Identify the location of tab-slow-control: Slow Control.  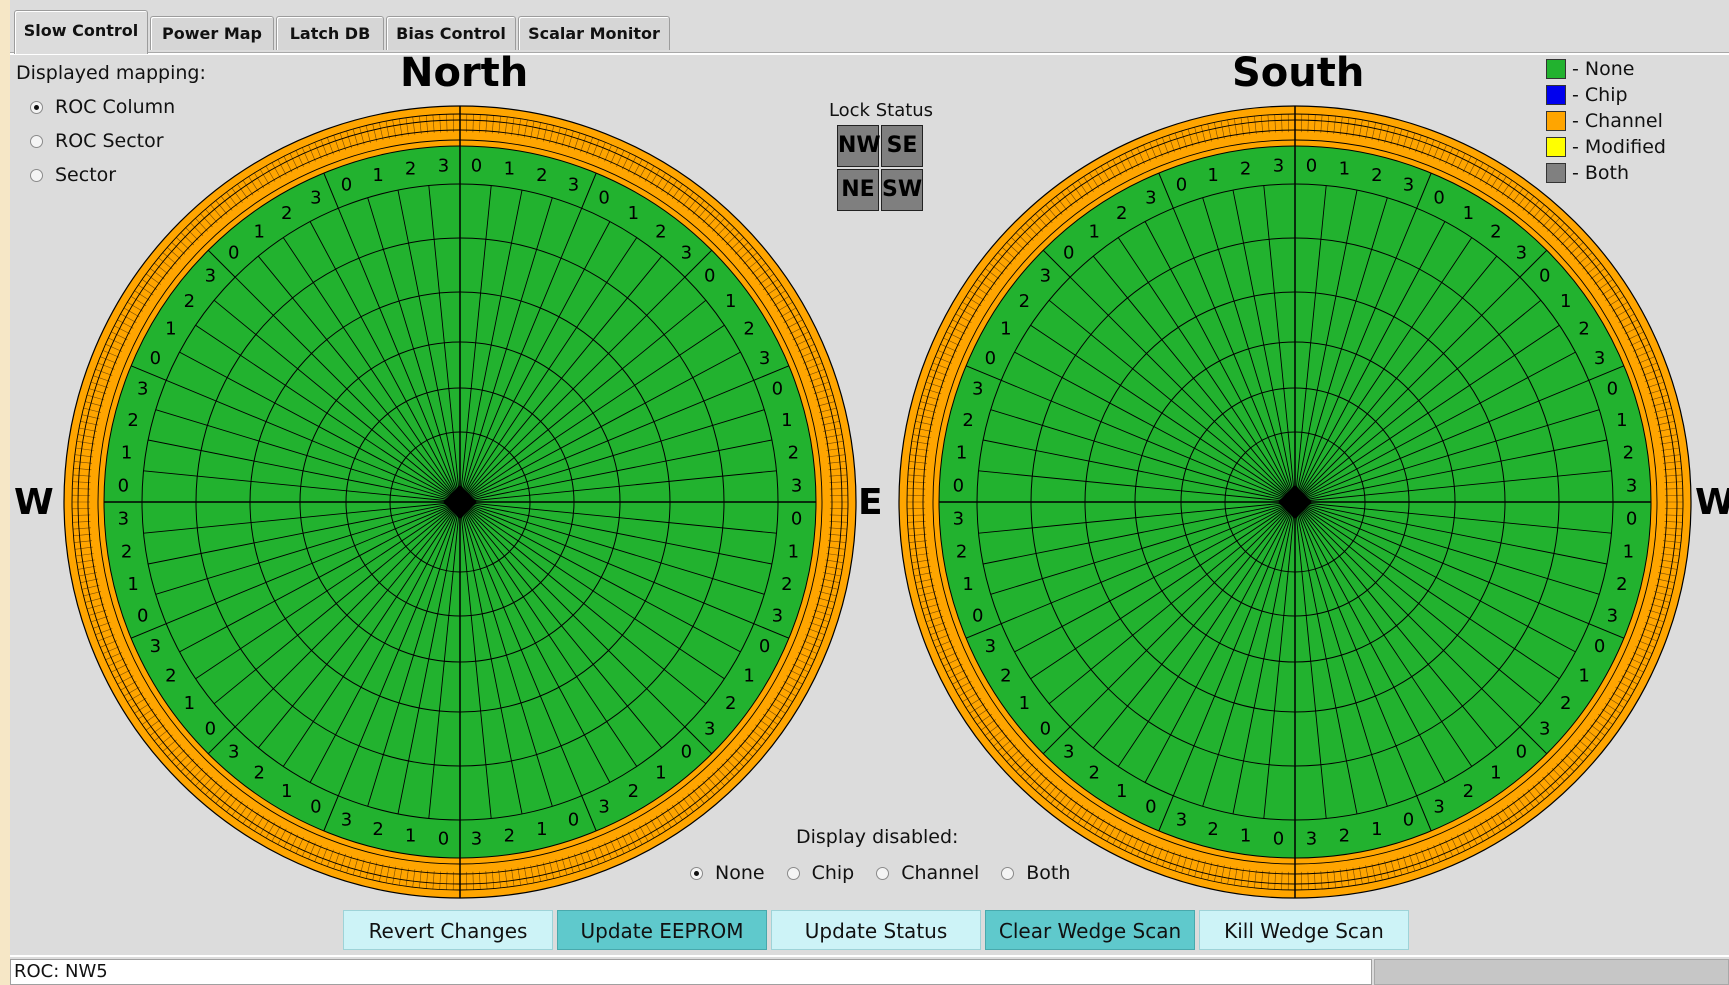
(81, 32).